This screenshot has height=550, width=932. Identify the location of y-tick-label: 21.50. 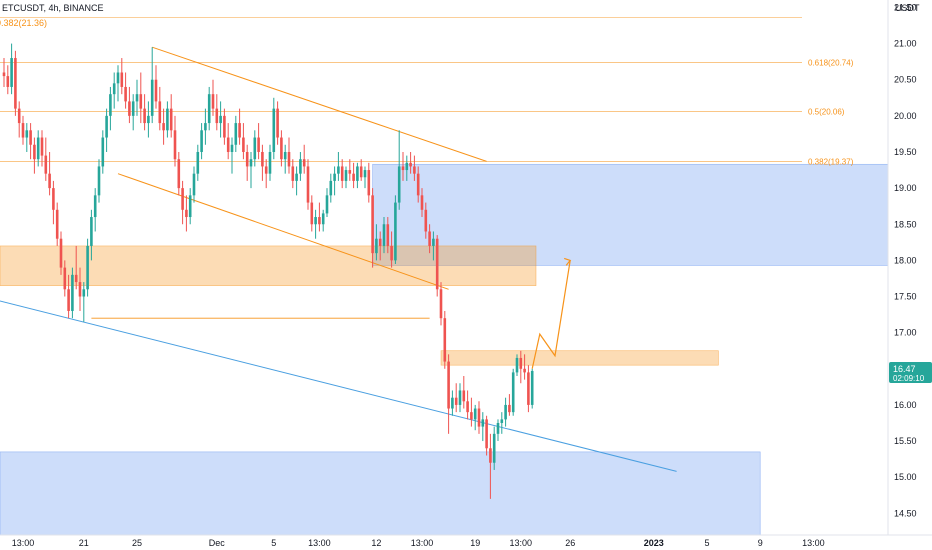
(905, 7).